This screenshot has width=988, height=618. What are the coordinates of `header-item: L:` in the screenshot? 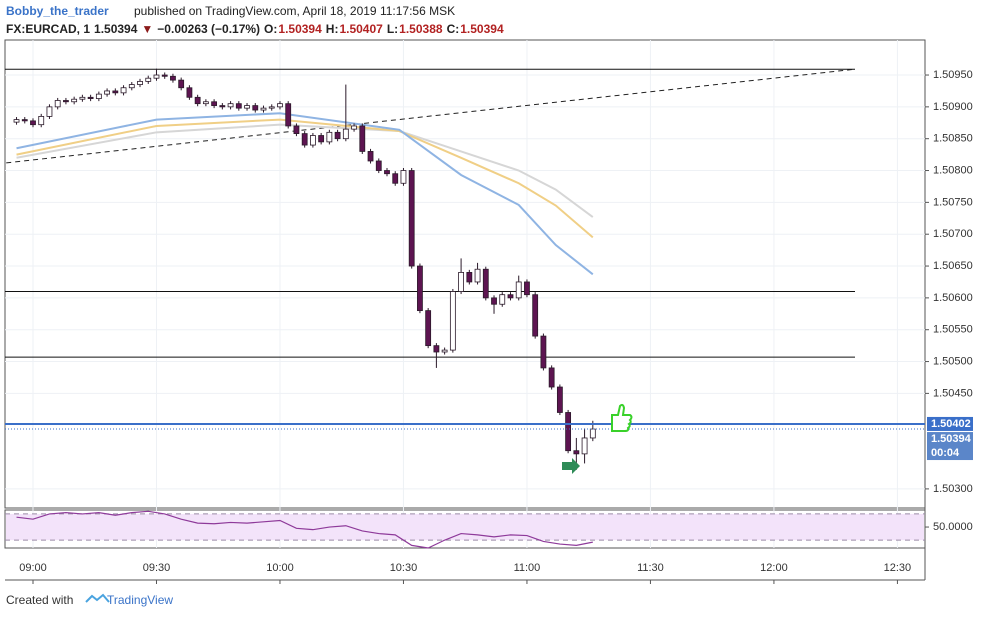 It's located at (392, 29).